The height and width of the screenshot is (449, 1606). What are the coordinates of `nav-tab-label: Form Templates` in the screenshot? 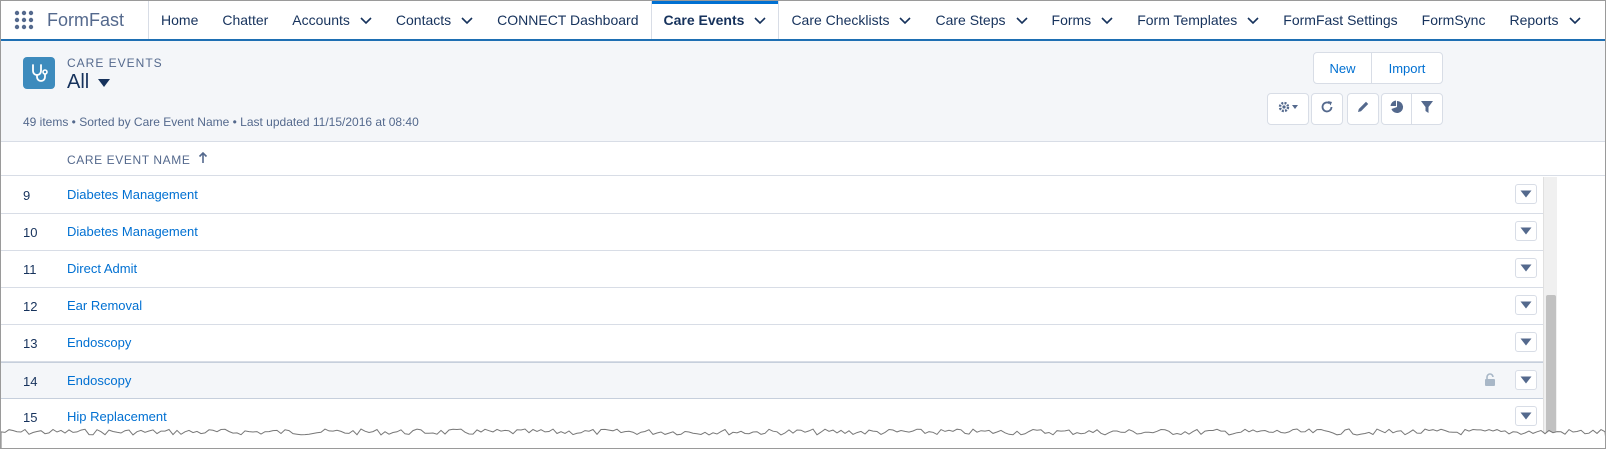 It's located at (1187, 20).